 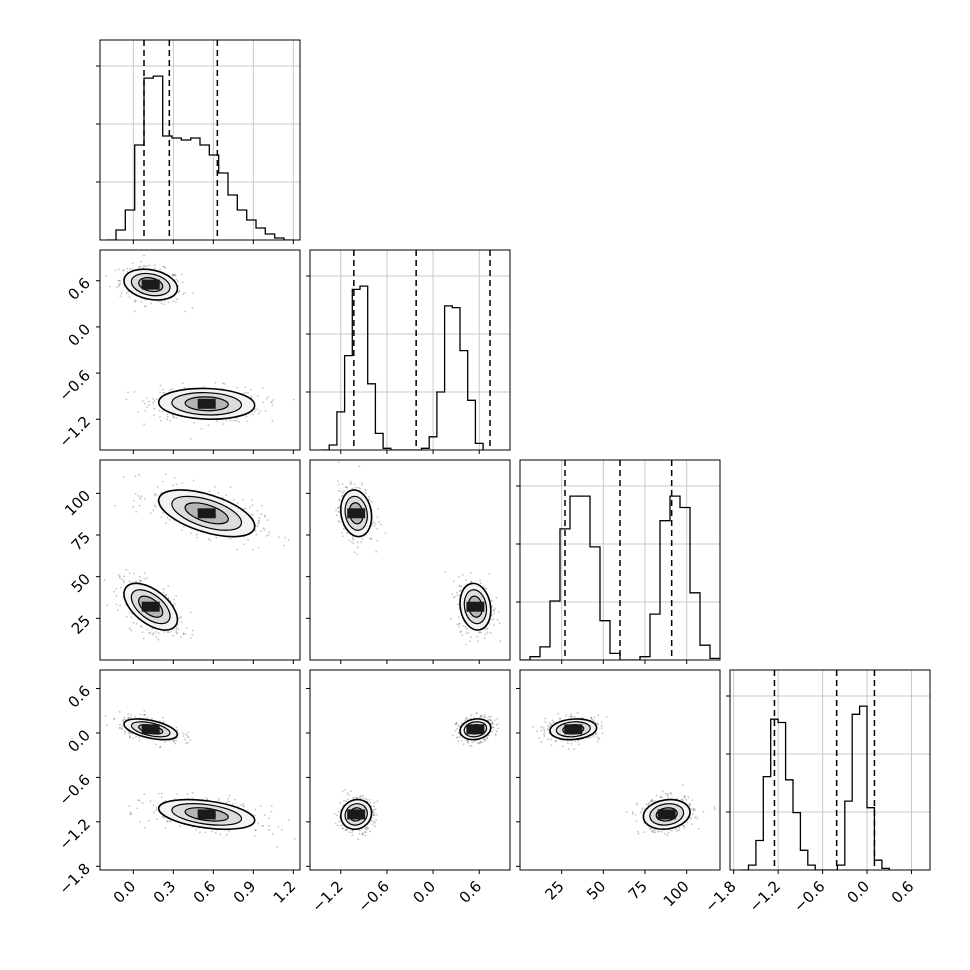 What do you see at coordinates (81, 541) in the screenshot?
I see `y-tick-label: 75` at bounding box center [81, 541].